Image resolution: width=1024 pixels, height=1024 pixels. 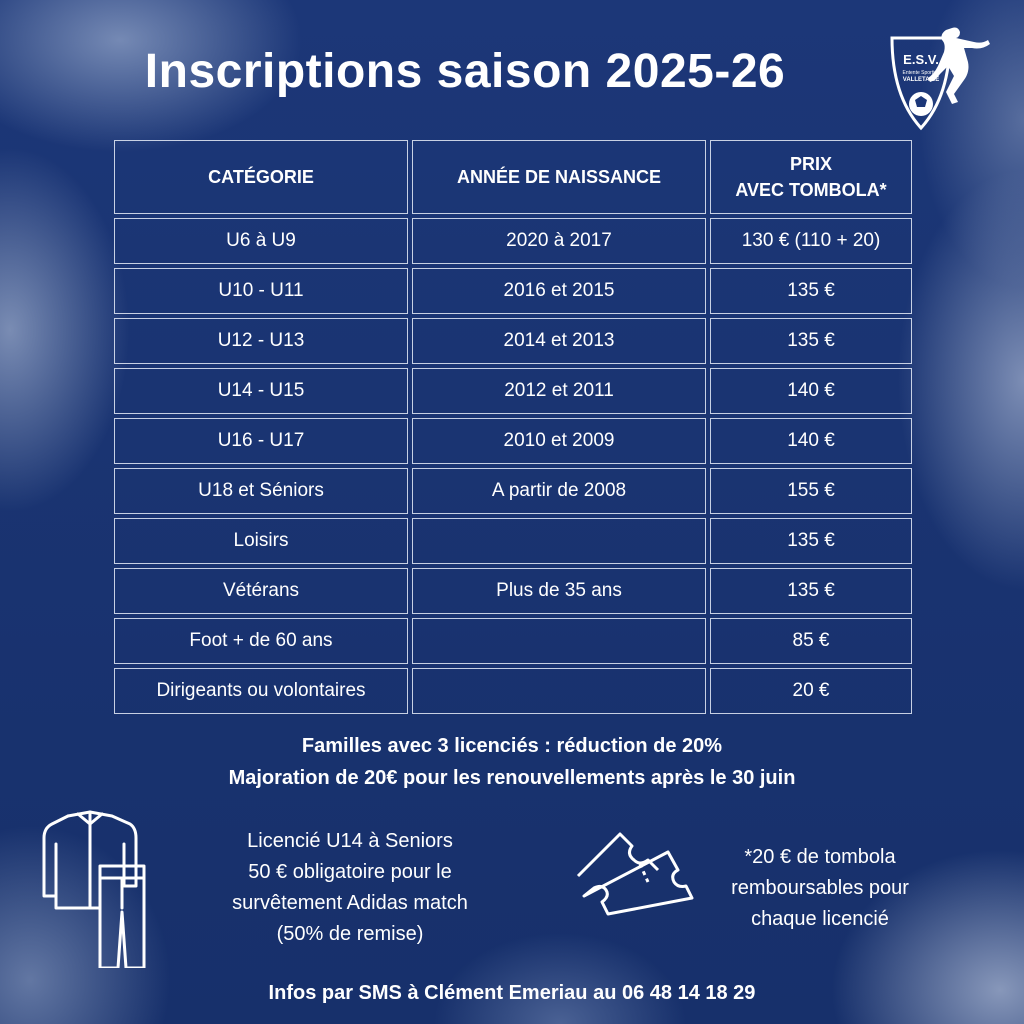 What do you see at coordinates (811, 190) in the screenshot?
I see `header-price-line2: AVEC TOMBOLA*` at bounding box center [811, 190].